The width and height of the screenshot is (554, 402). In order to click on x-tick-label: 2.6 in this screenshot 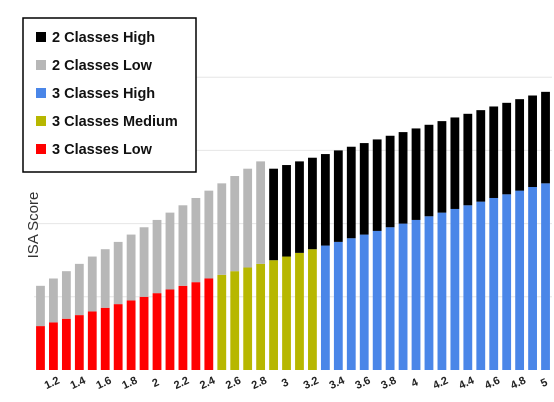, I will do `click(233, 383)`.